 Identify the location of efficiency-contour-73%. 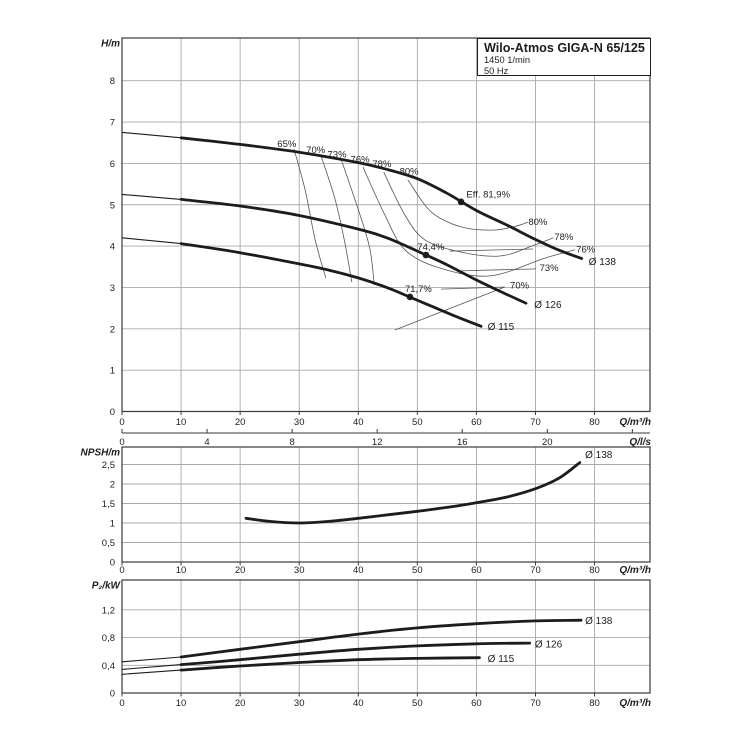
(358, 223).